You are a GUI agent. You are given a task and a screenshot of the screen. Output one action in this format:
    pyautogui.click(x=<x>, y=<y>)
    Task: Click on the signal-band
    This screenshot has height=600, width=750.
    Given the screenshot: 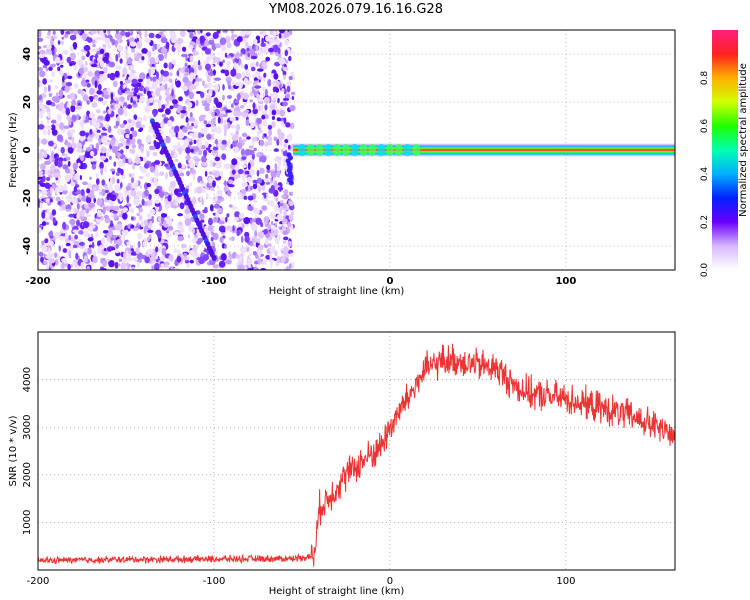 What is the action you would take?
    pyautogui.click(x=484, y=150)
    